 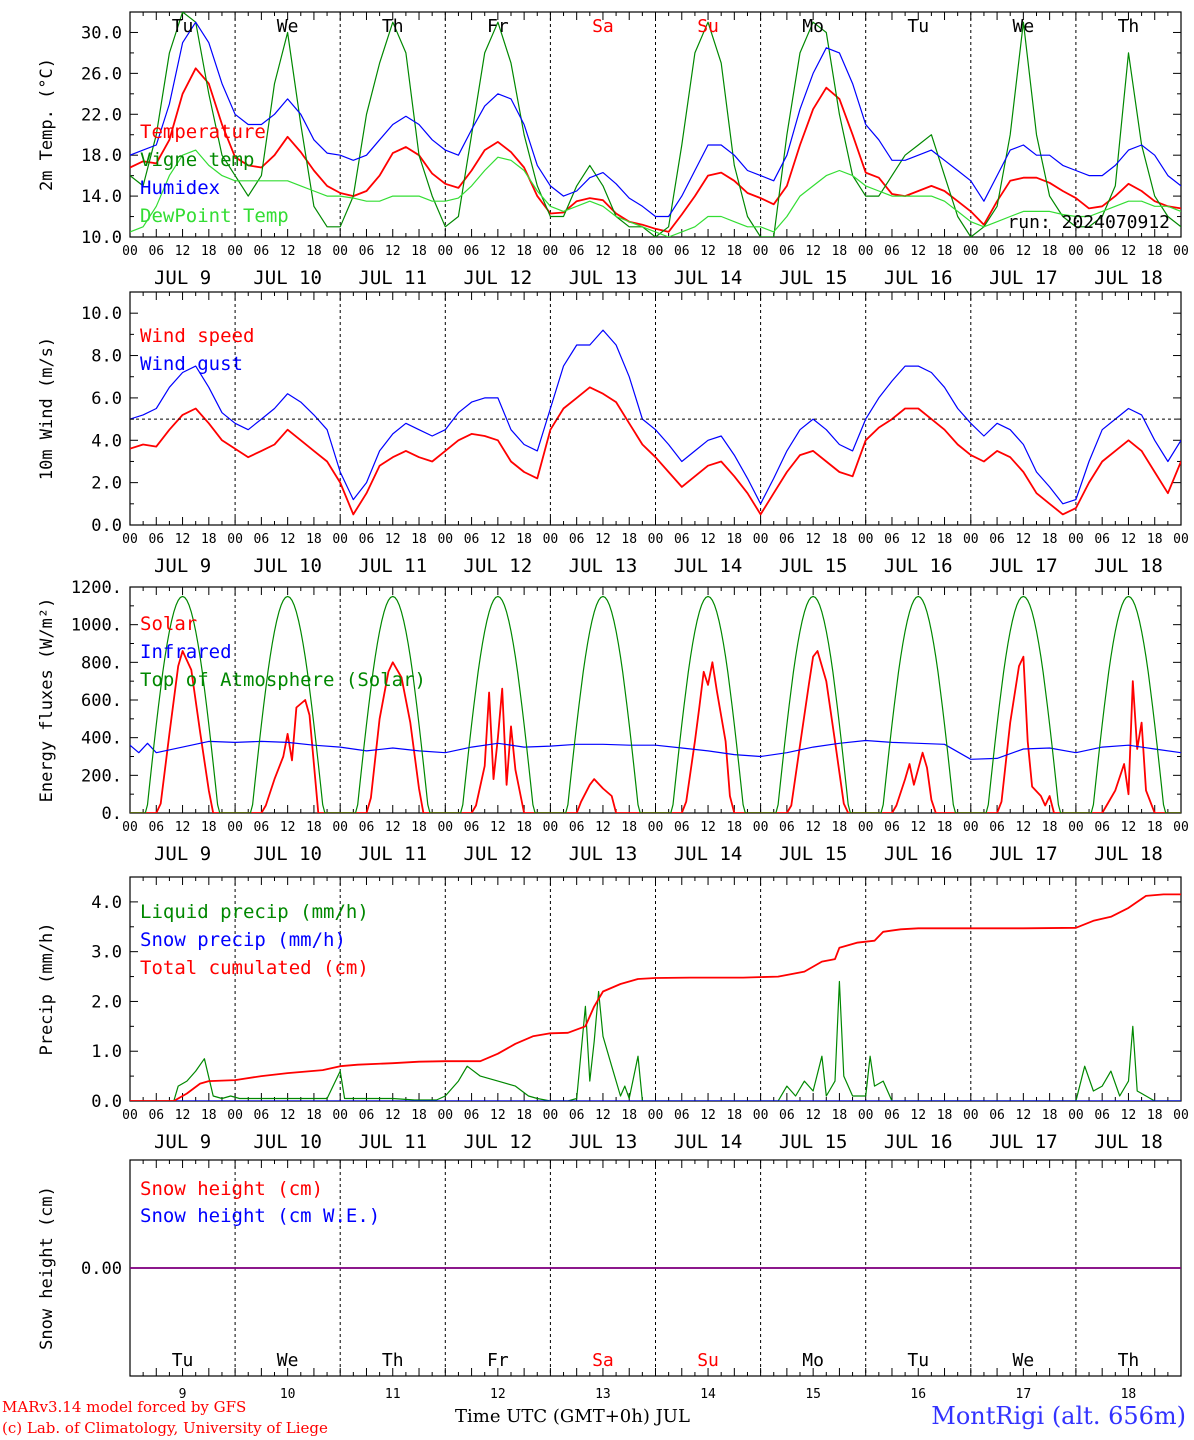 What do you see at coordinates (47, 700) in the screenshot?
I see `y-axis-label: Energy fluxes (W/m²)` at bounding box center [47, 700].